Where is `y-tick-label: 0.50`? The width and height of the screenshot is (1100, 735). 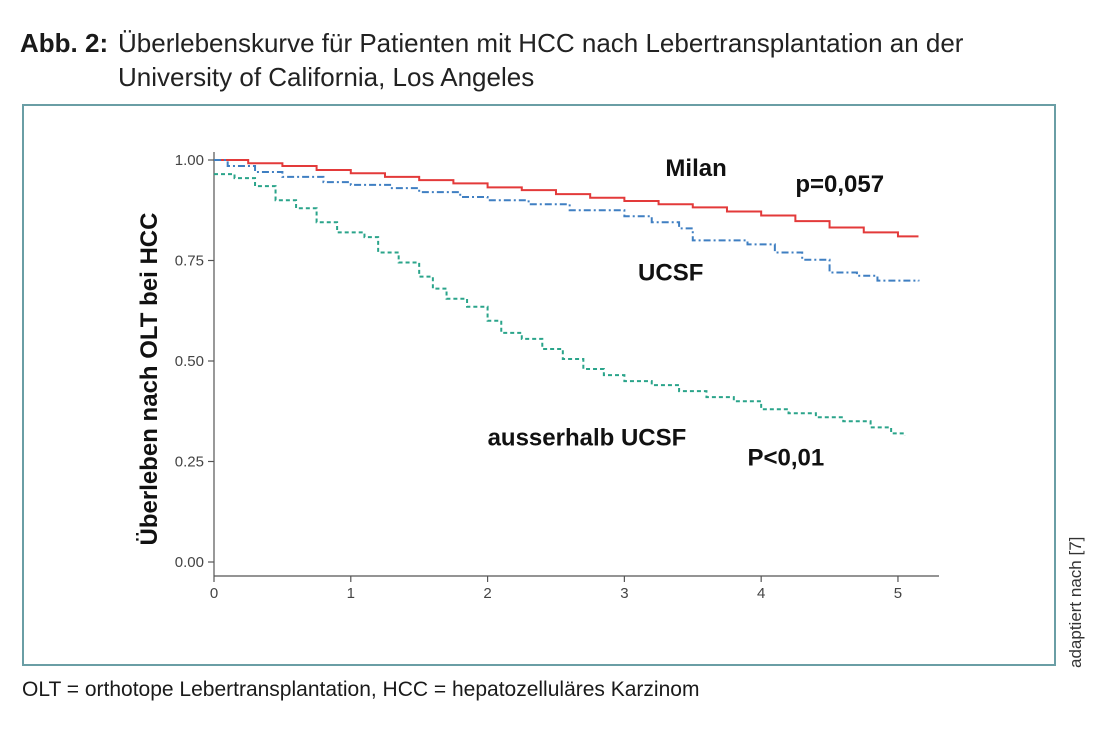 y-tick-label: 0.50 is located at coordinates (189, 361).